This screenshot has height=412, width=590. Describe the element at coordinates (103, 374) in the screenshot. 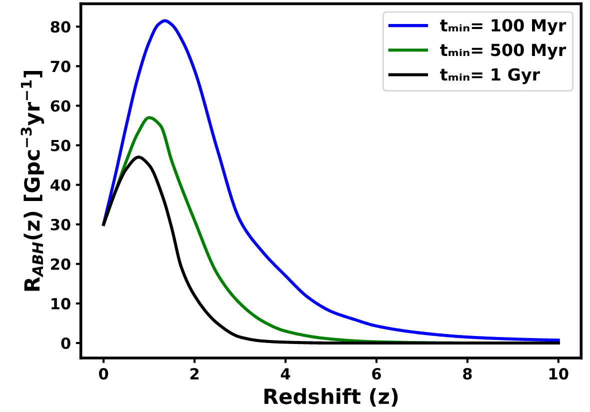

I see `x-tick-label: 0` at that location.